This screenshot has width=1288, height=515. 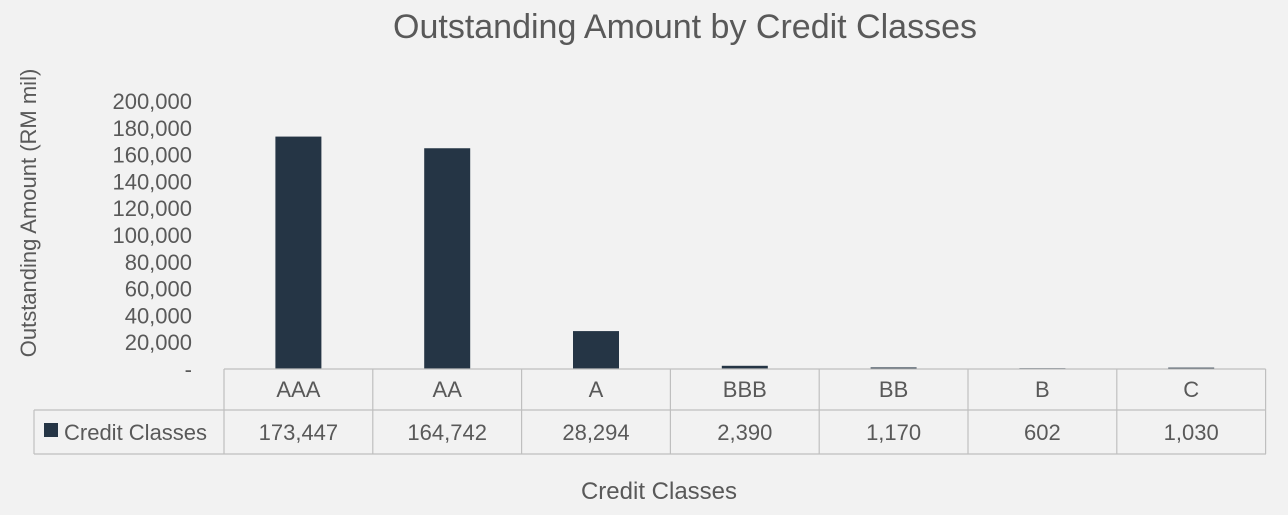 What do you see at coordinates (298, 389) in the screenshot?
I see `x-tick-label: AAA` at bounding box center [298, 389].